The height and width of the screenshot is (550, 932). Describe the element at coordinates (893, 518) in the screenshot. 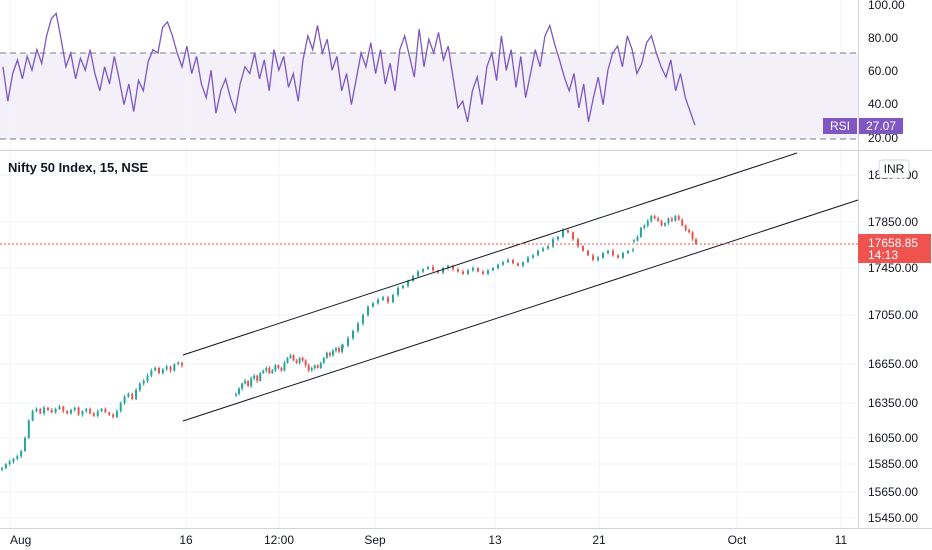

I see `price-tick-label: 15450.00` at that location.